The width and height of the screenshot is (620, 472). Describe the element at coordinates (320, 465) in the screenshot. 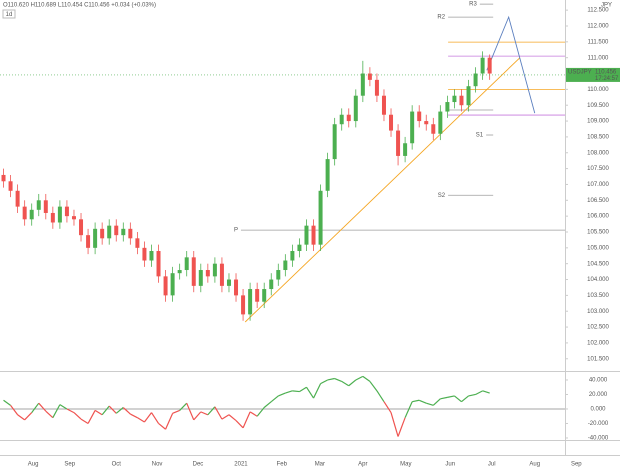

I see `x-tick-label: Mar` at that location.